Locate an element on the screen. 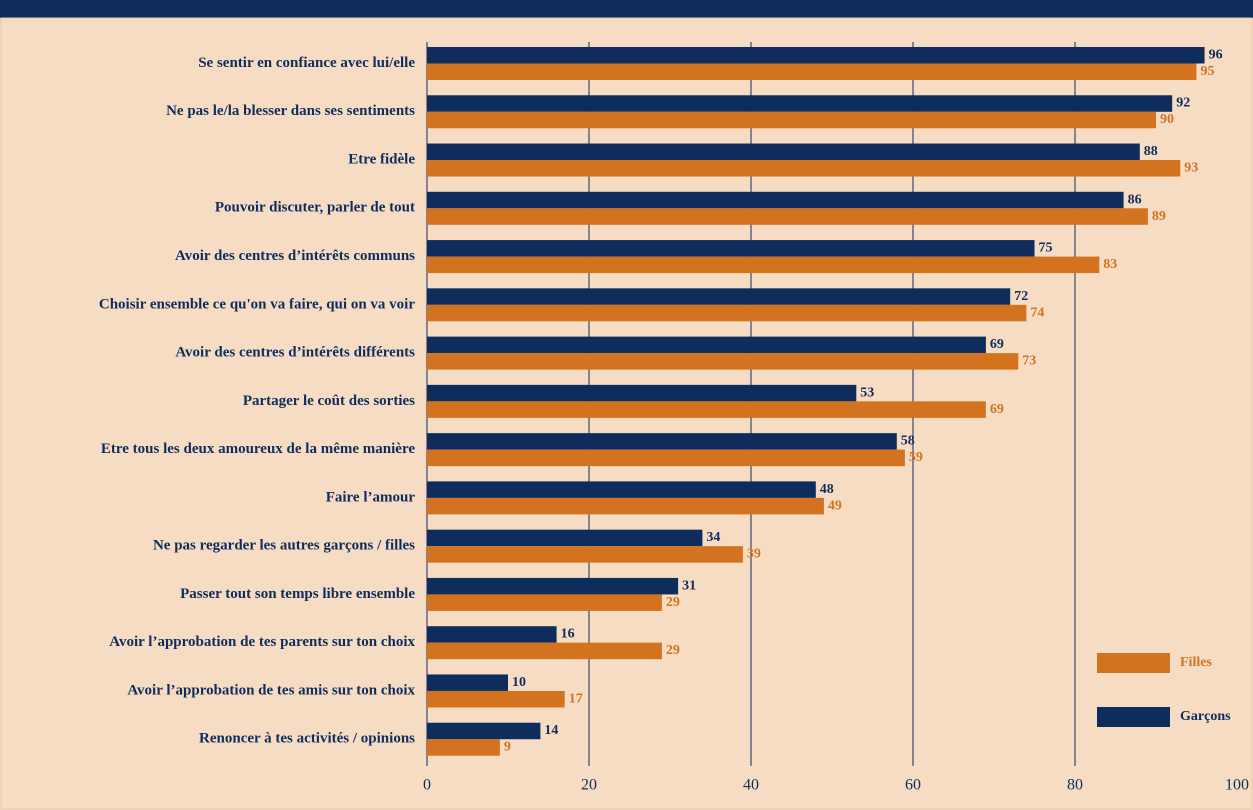  category-label: Se sentir en confiance avec lui/elle is located at coordinates (306, 63).